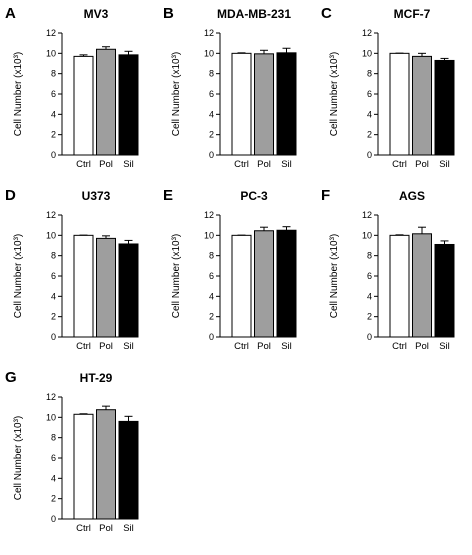  I want to click on chart-title: MV3, so click(96, 14).